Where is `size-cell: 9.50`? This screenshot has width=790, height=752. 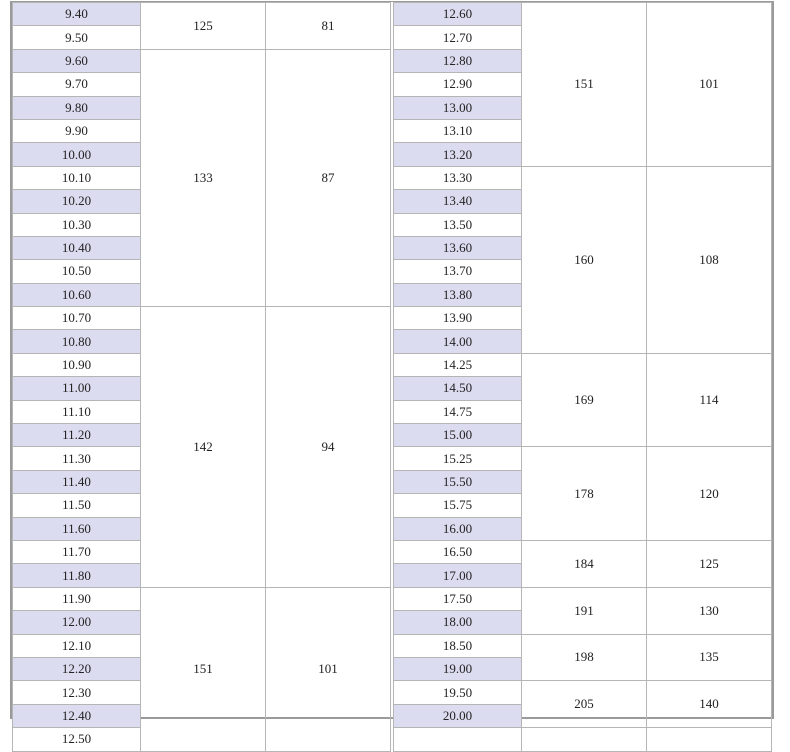
size-cell: 9.50 is located at coordinates (76, 37).